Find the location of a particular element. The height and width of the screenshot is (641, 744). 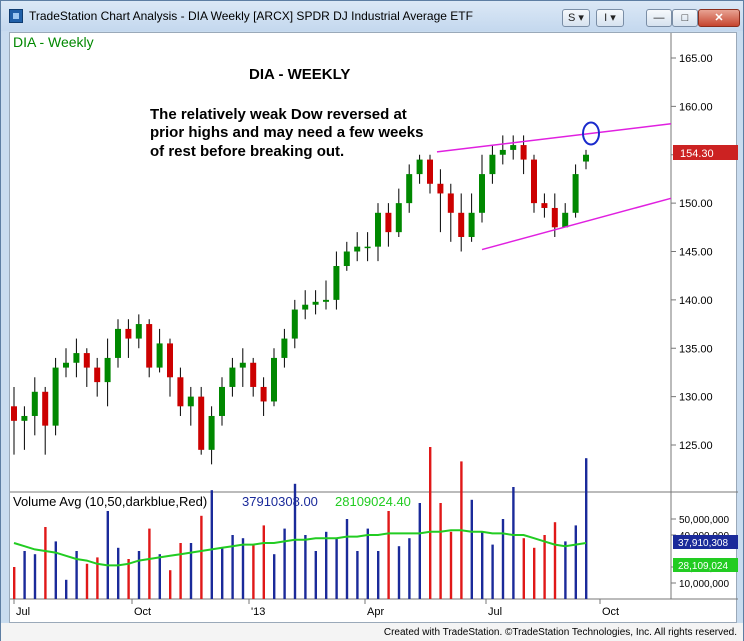

minimize-button: — is located at coordinates (659, 18).